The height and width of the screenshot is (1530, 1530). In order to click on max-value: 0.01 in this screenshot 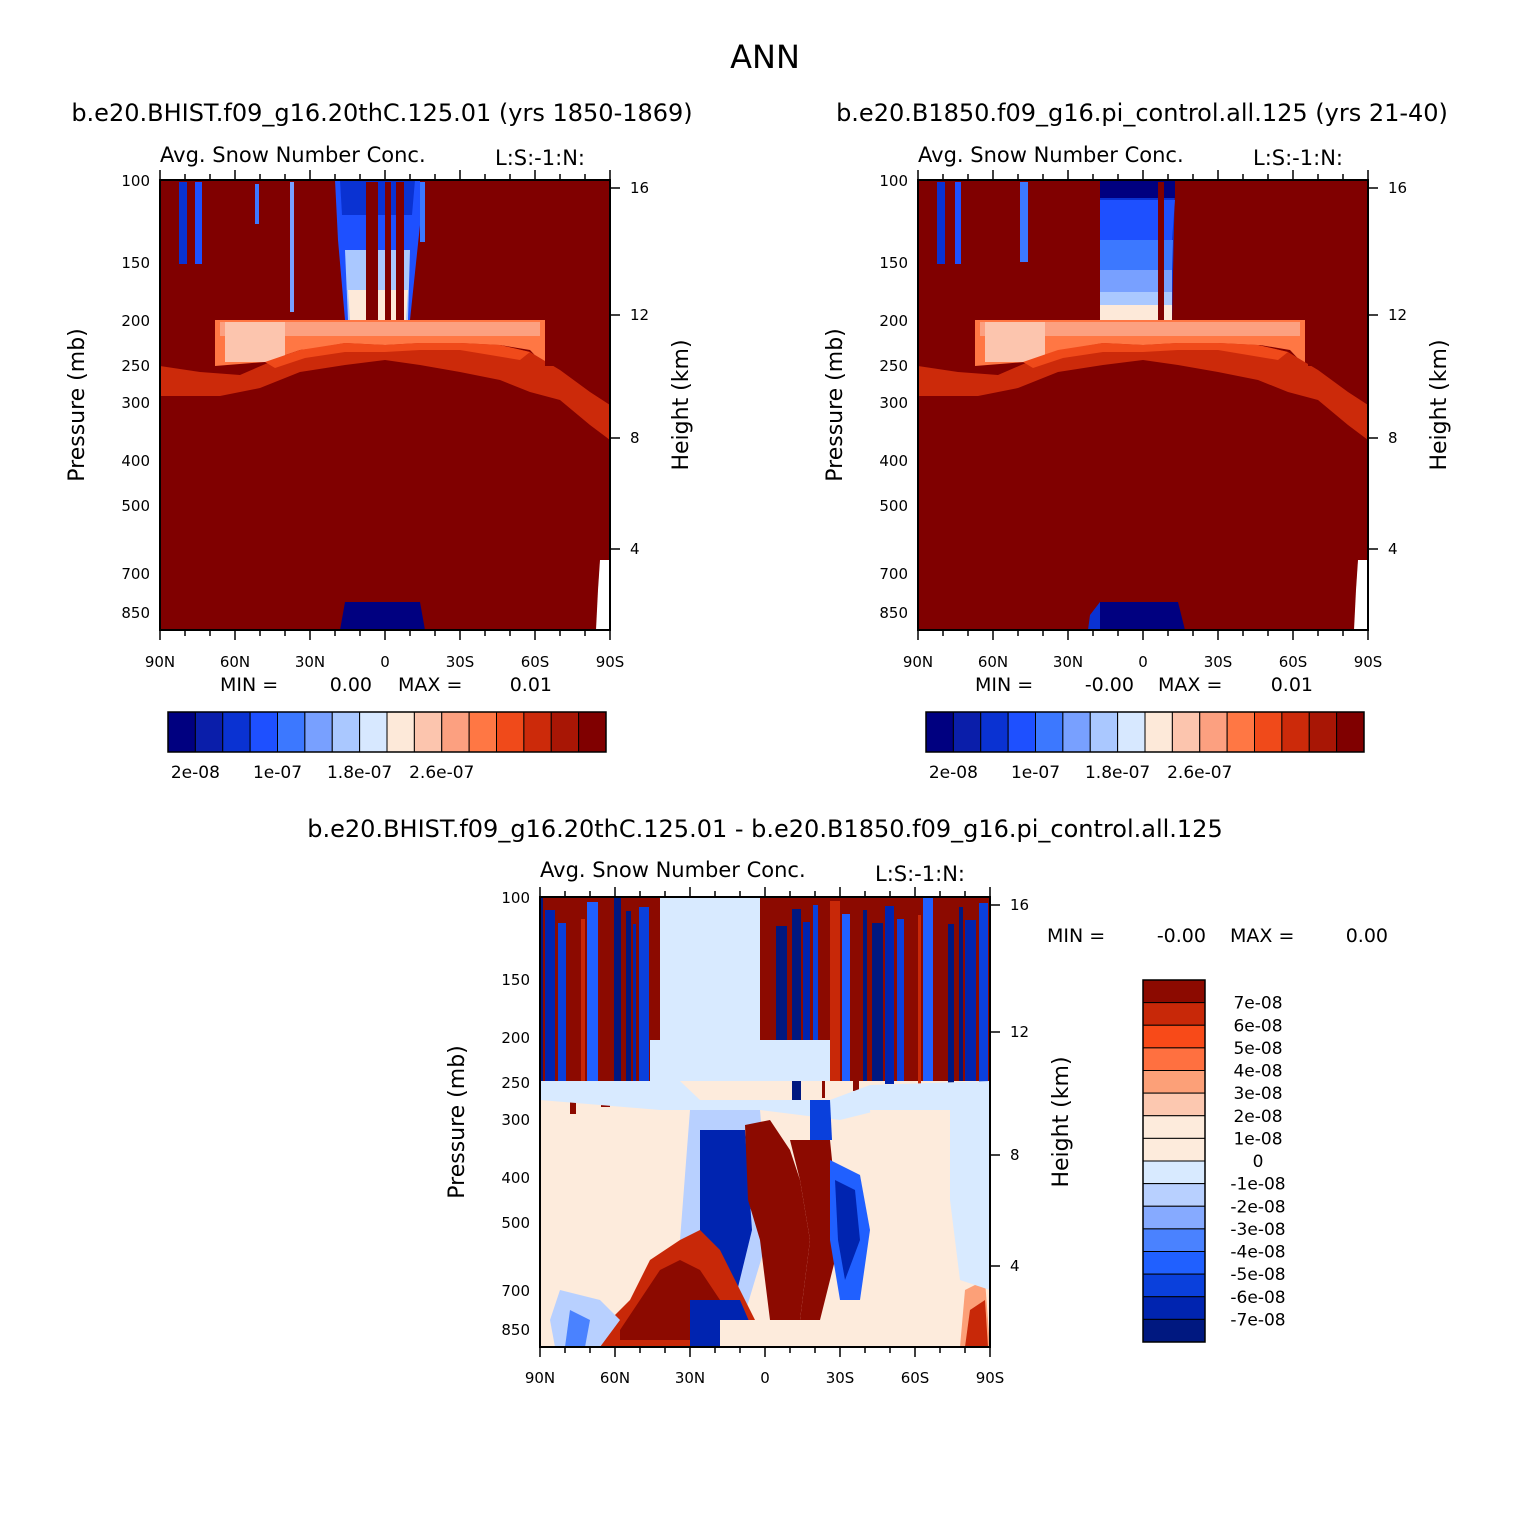, I will do `click(1292, 685)`.